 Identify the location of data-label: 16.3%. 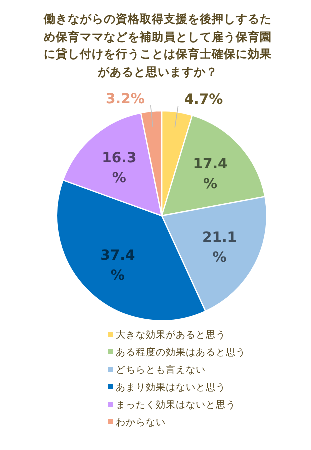
(119, 168).